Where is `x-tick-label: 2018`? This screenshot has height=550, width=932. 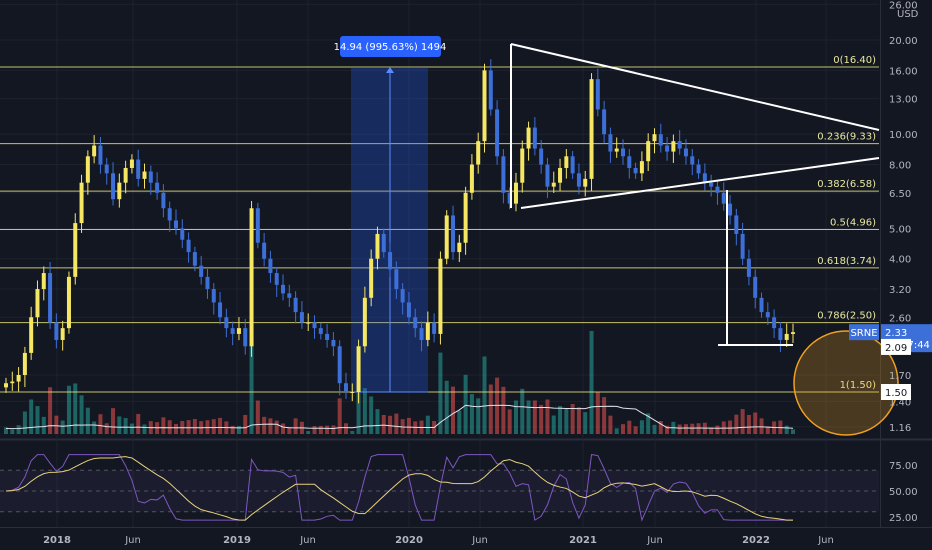
x-tick-label: 2018 is located at coordinates (57, 540).